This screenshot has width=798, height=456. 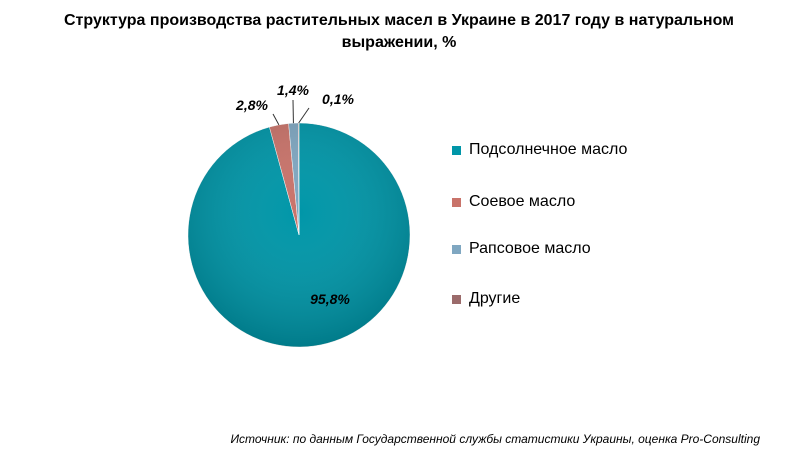 I want to click on legend-label-sunflower: Подсолнечное масло, so click(x=548, y=149).